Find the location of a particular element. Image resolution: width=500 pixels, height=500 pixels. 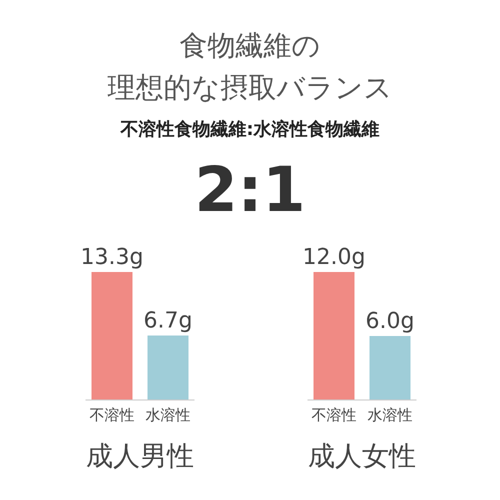

data-label: 13.3g is located at coordinates (112, 257).